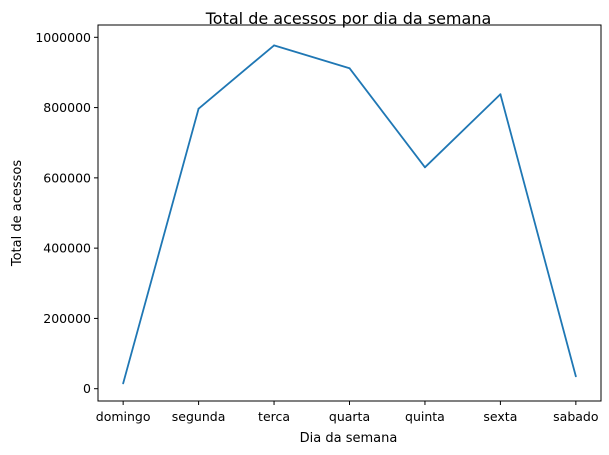  What do you see at coordinates (67, 248) in the screenshot?
I see `y-tick-label: 400000` at bounding box center [67, 248].